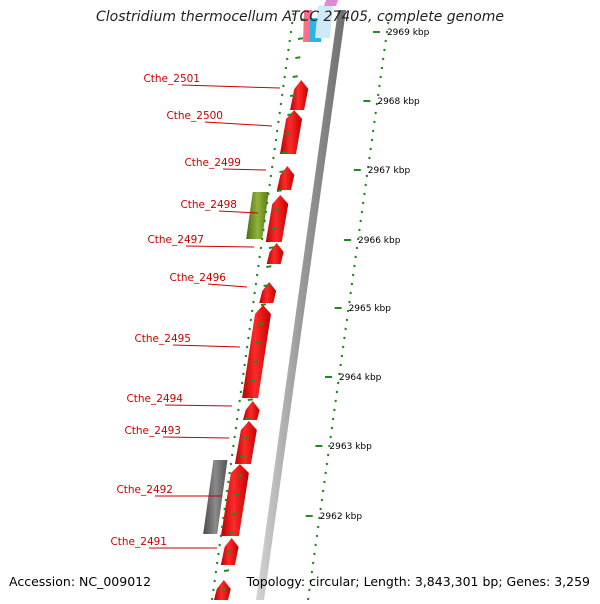 This screenshot has height=604, width=600. What do you see at coordinates (80, 581) in the screenshot?
I see `accession-label: Accession: NC_009012` at bounding box center [80, 581].